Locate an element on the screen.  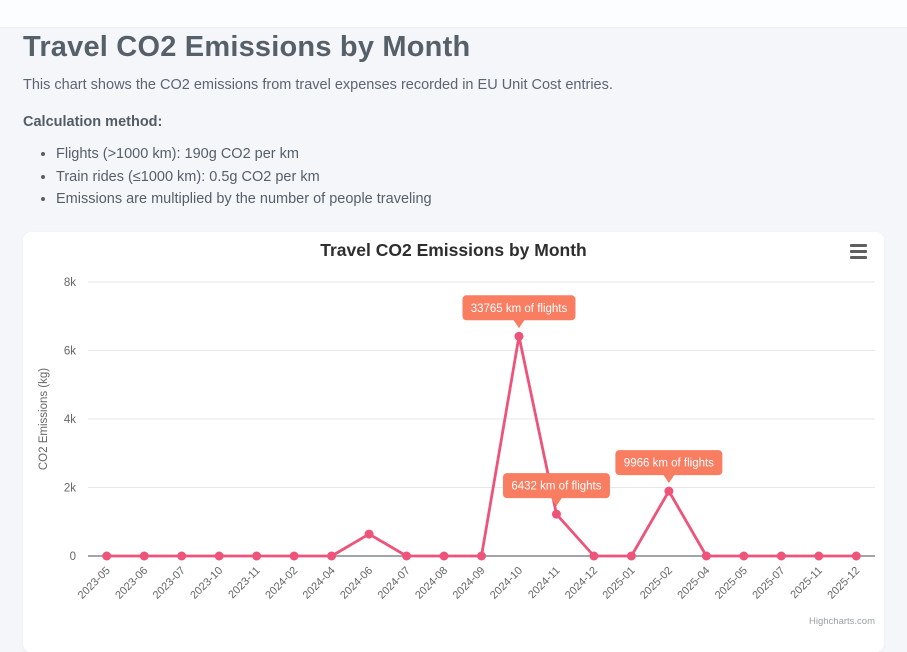
x-tick-label: 2024-11 is located at coordinates (544, 583).